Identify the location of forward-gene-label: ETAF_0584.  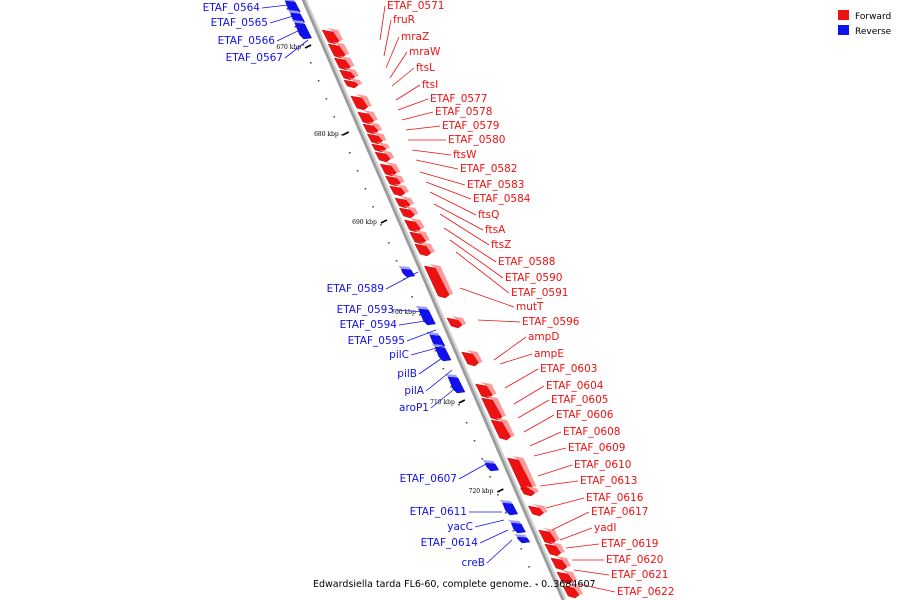
(502, 199).